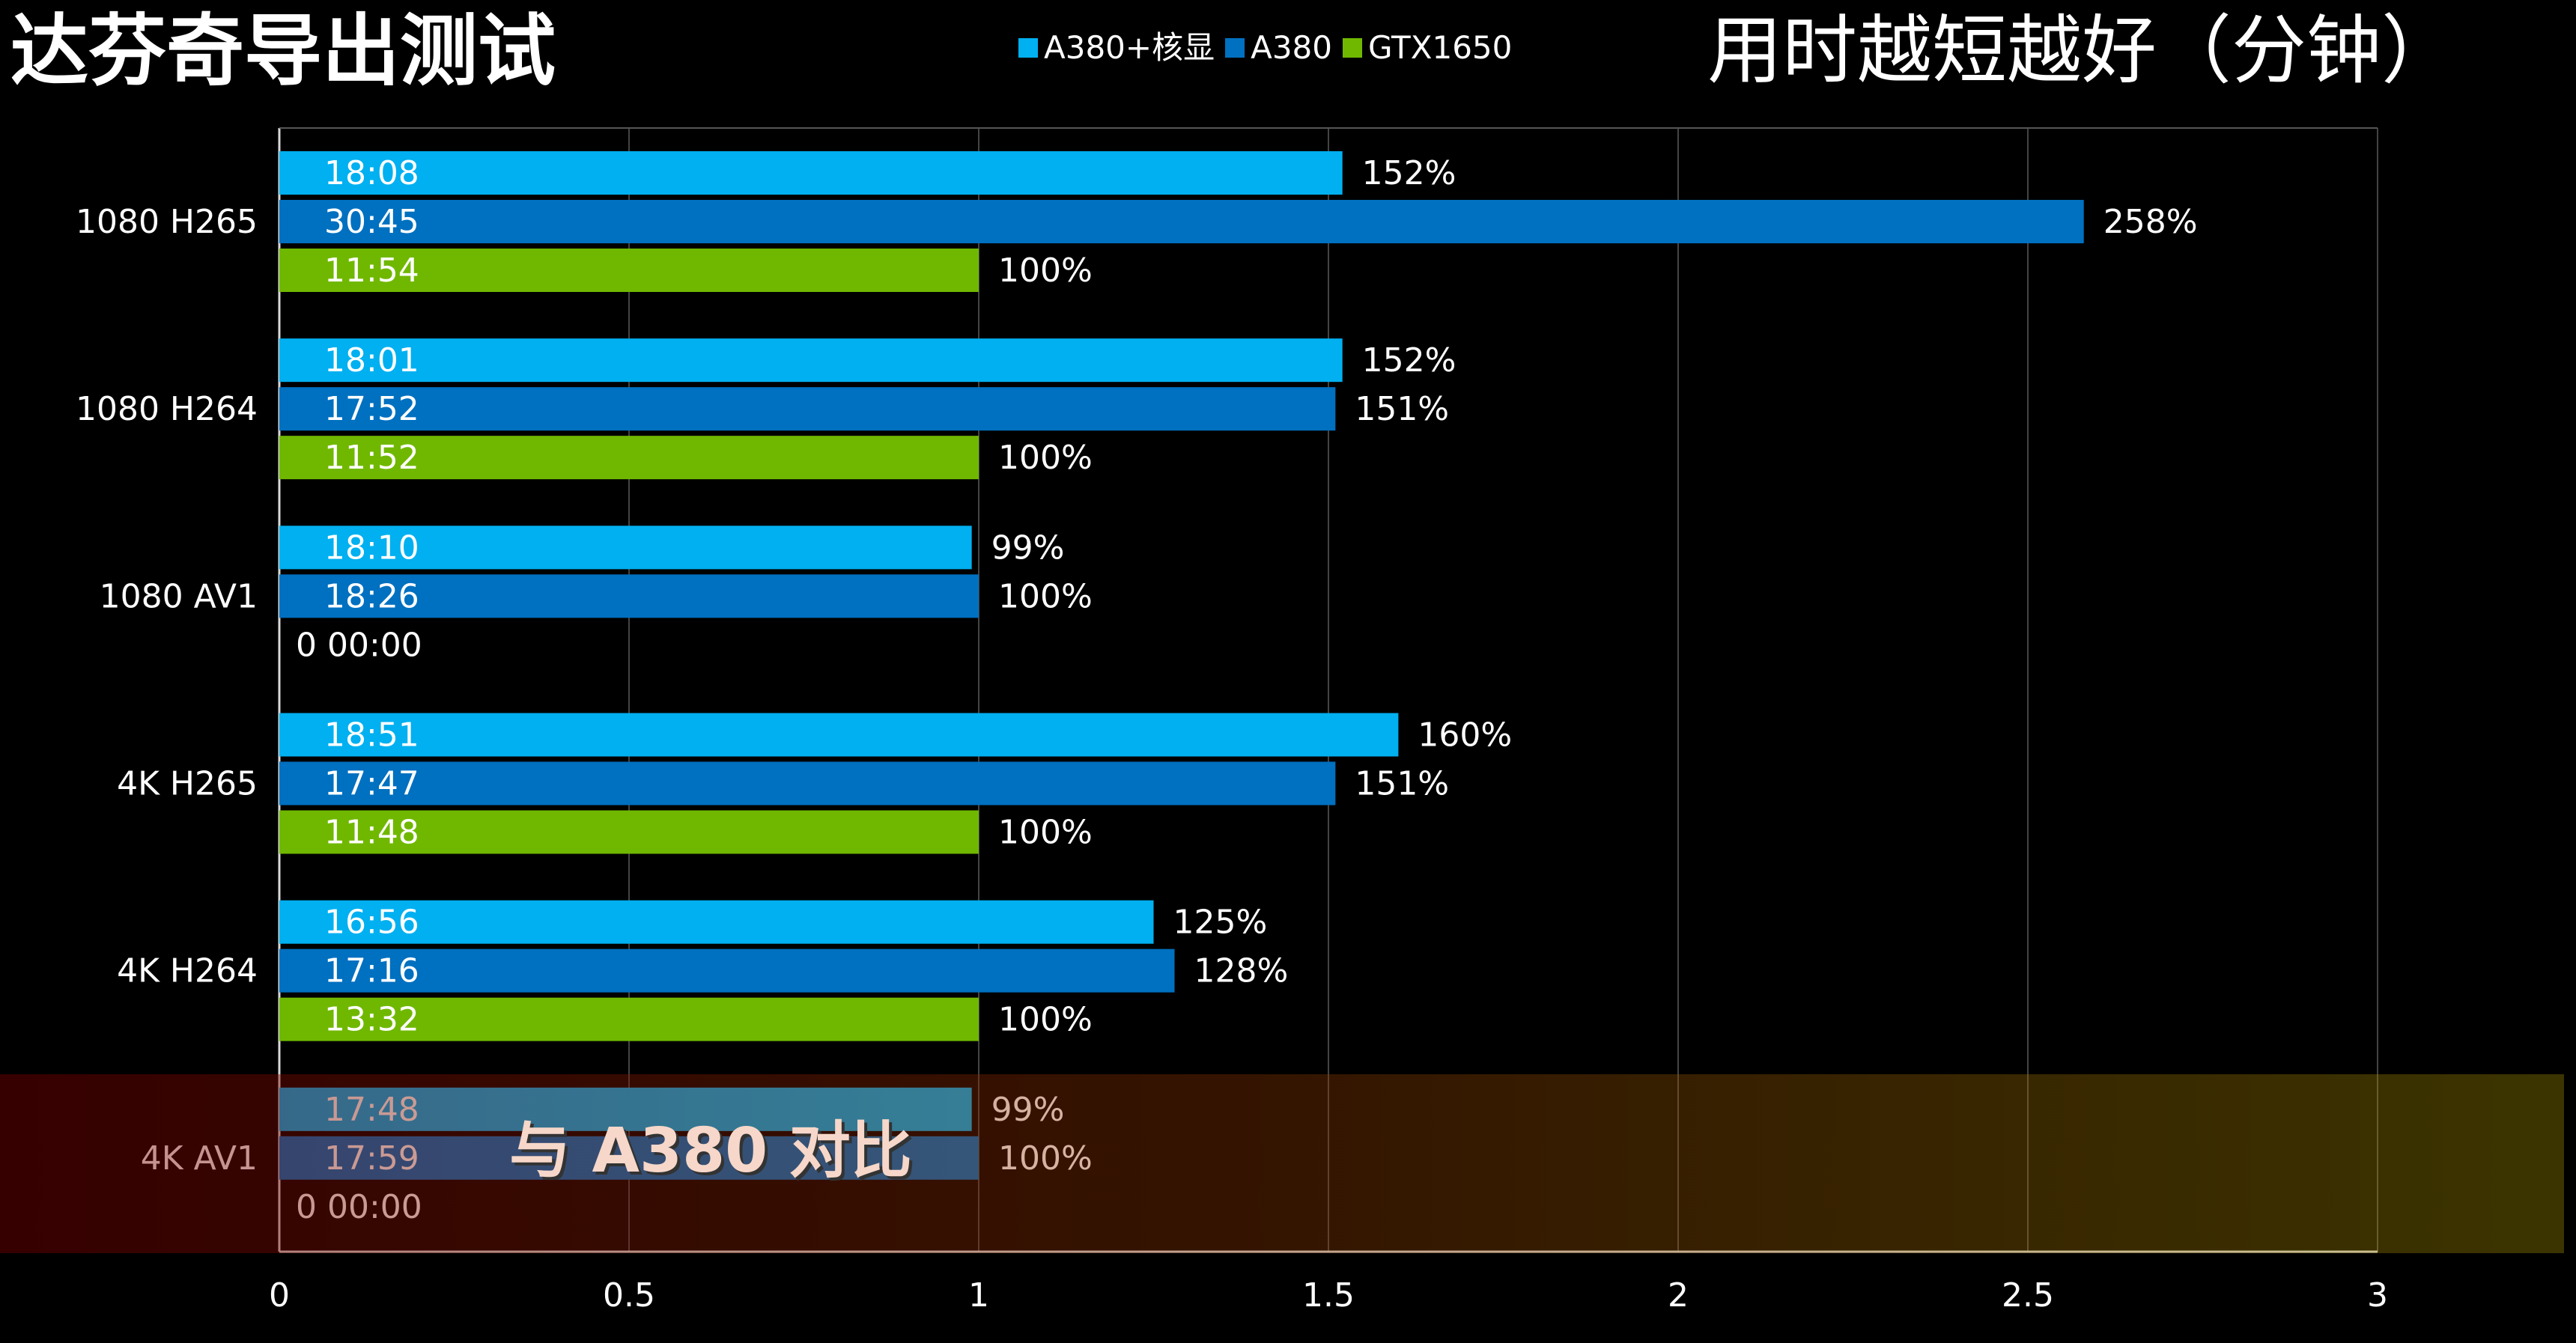  I want to click on bar-time-label: 17:52, so click(371, 409).